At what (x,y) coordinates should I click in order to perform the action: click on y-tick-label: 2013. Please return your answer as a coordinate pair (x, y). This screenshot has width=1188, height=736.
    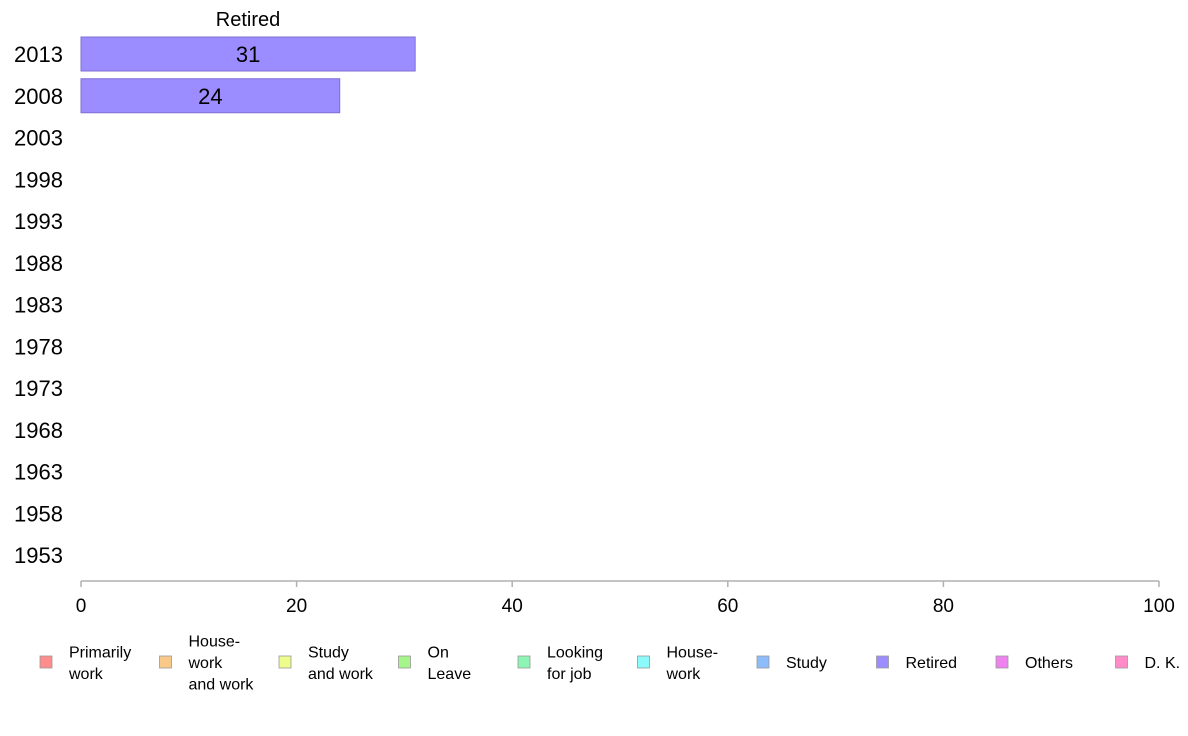
    Looking at the image, I should click on (38, 54).